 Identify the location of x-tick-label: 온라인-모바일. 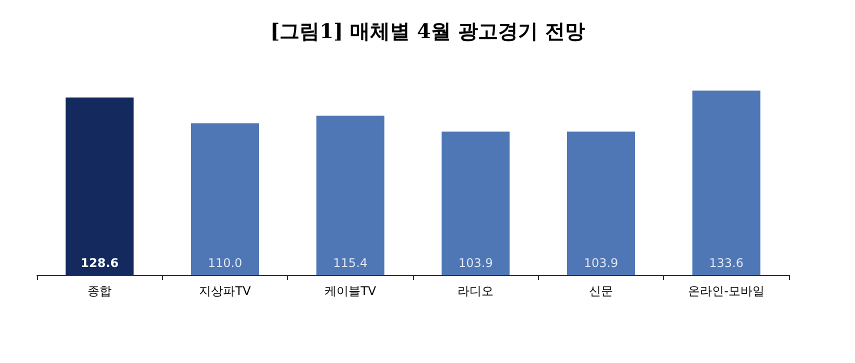
(726, 291).